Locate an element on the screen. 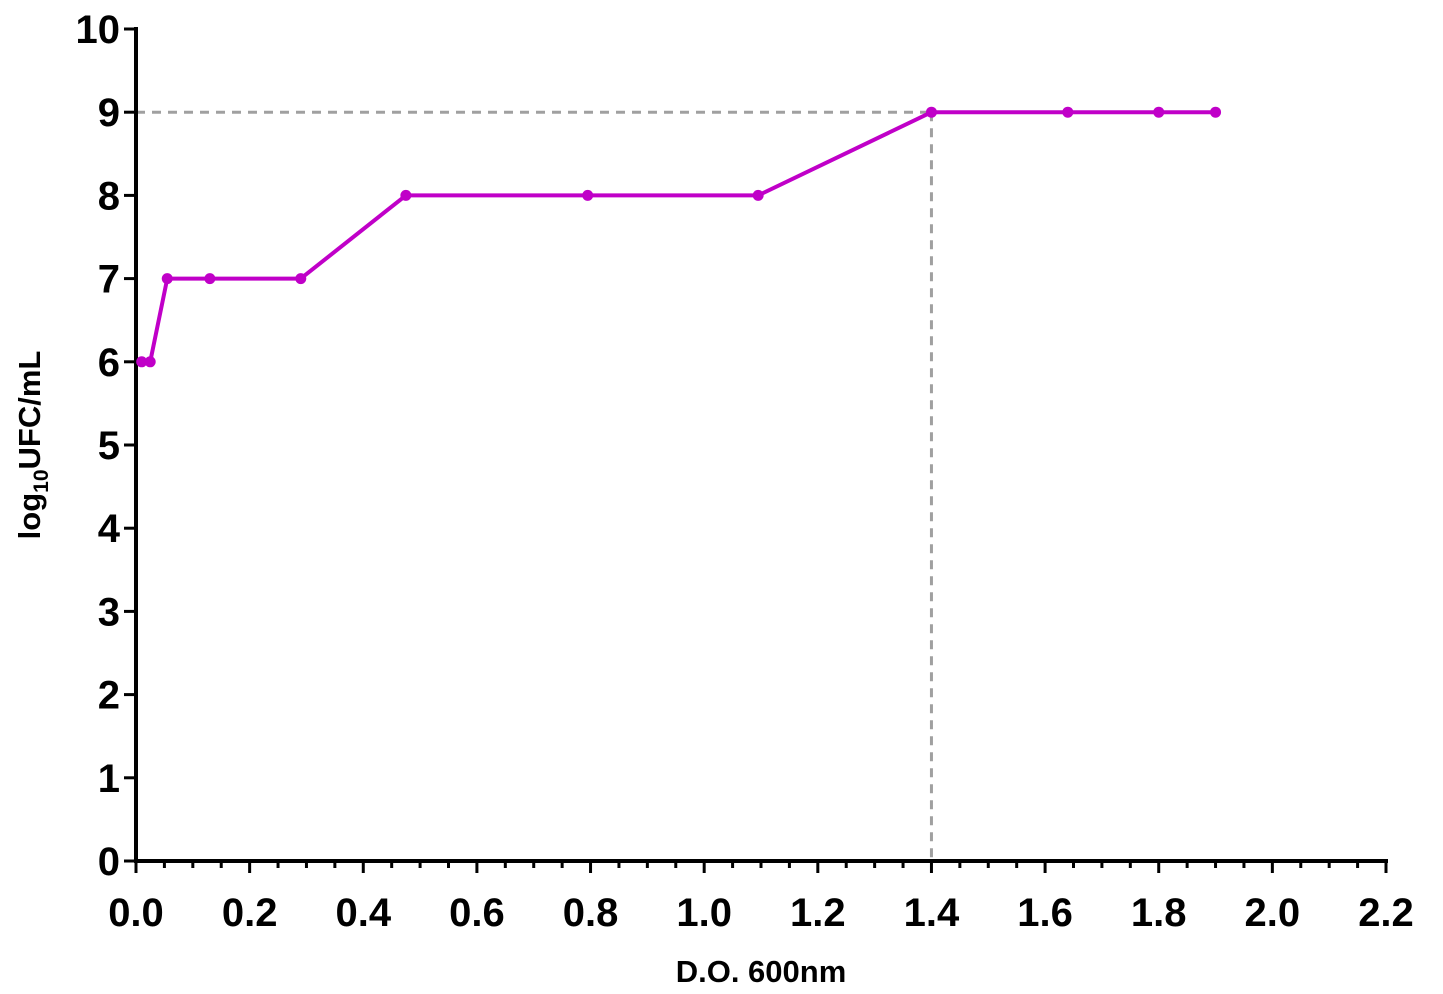  x-axis-title: D.O. 600nm is located at coordinates (761, 971).